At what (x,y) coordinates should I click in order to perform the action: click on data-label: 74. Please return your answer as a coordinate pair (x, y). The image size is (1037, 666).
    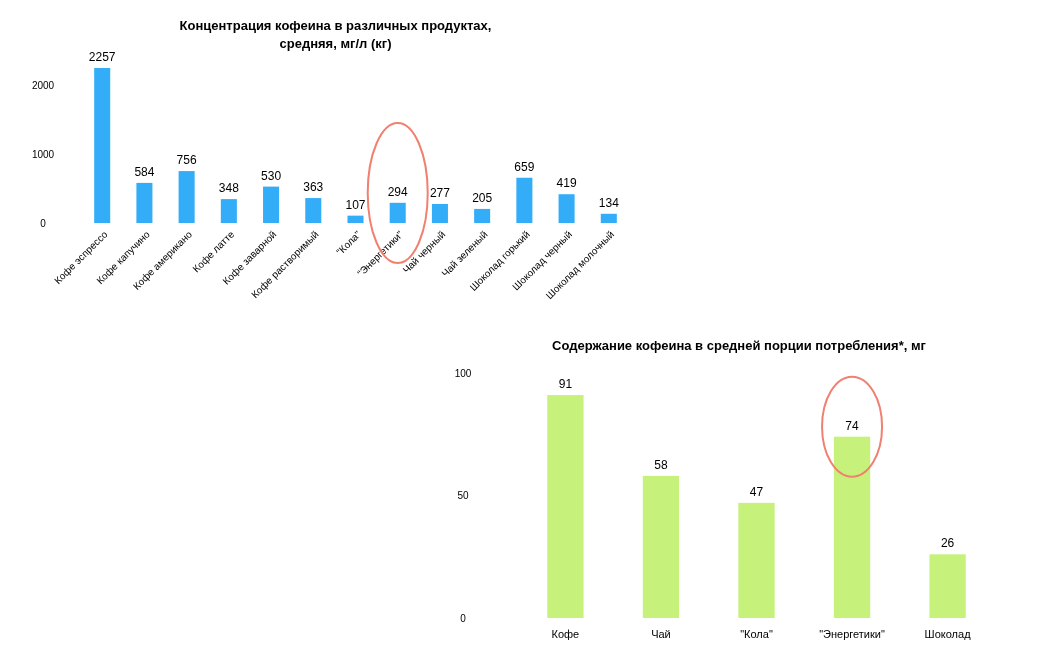
    Looking at the image, I should click on (852, 425).